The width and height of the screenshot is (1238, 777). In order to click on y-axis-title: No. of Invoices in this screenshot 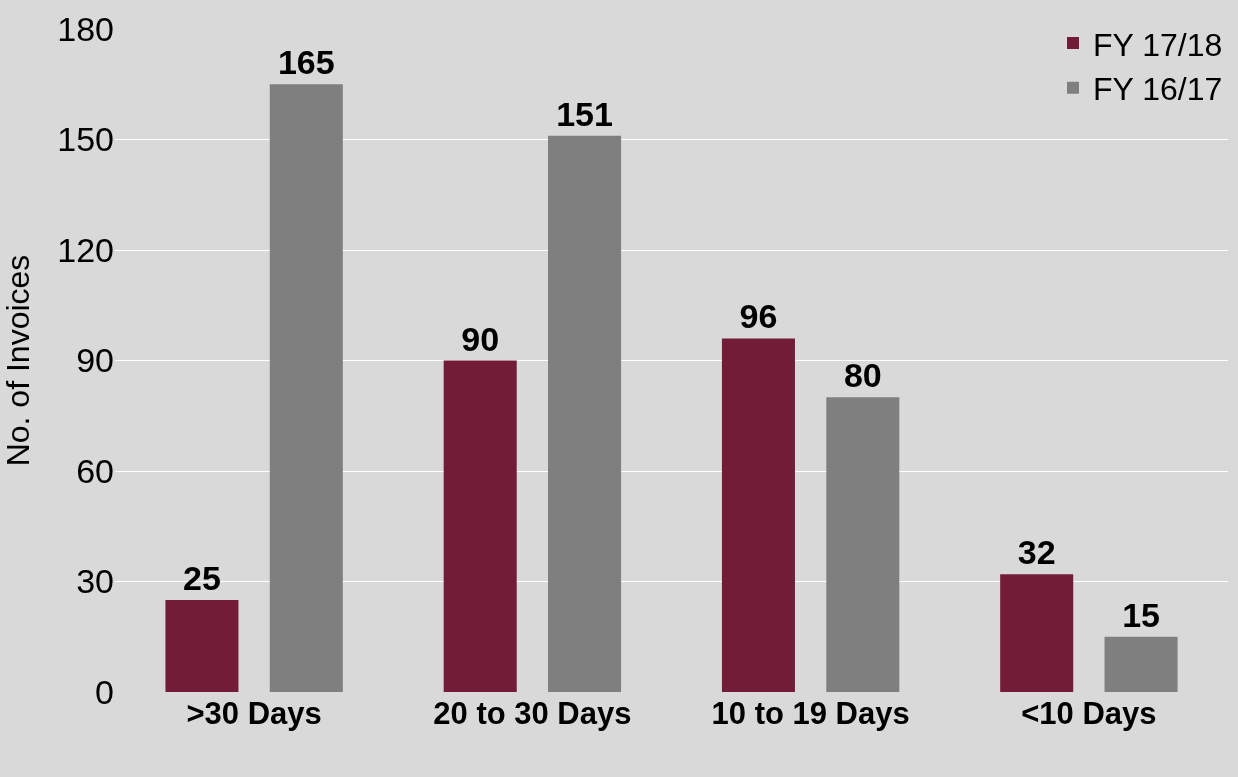, I will do `click(18, 360)`.